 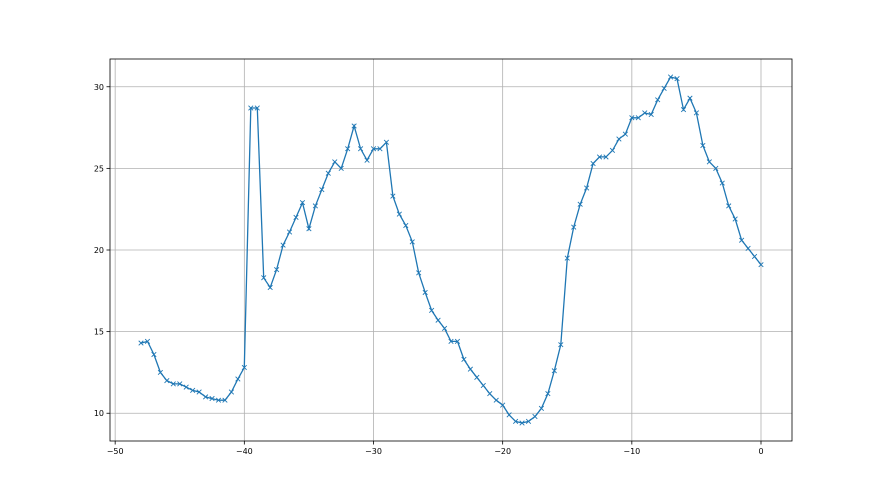 What do you see at coordinates (502, 451) in the screenshot?
I see `x-tick-label: −20` at bounding box center [502, 451].